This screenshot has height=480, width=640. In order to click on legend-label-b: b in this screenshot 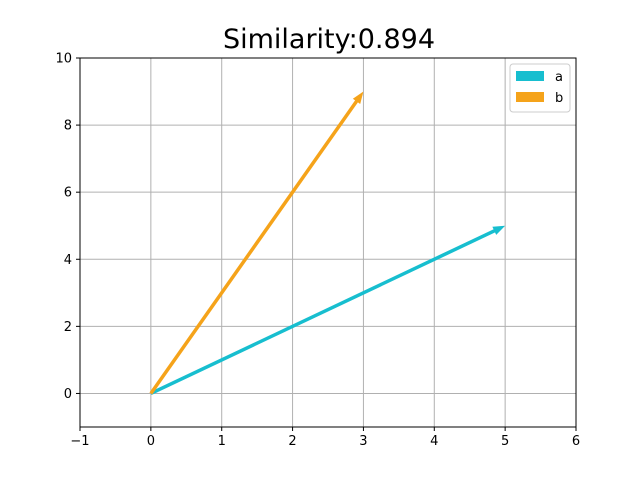, I will do `click(559, 98)`.